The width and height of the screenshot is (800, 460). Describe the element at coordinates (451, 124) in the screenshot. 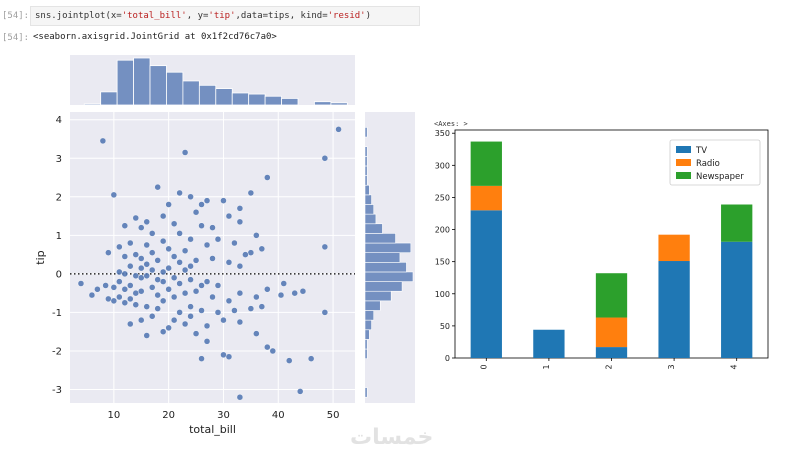

I see `axes-repr-text: <Axes: >` at that location.